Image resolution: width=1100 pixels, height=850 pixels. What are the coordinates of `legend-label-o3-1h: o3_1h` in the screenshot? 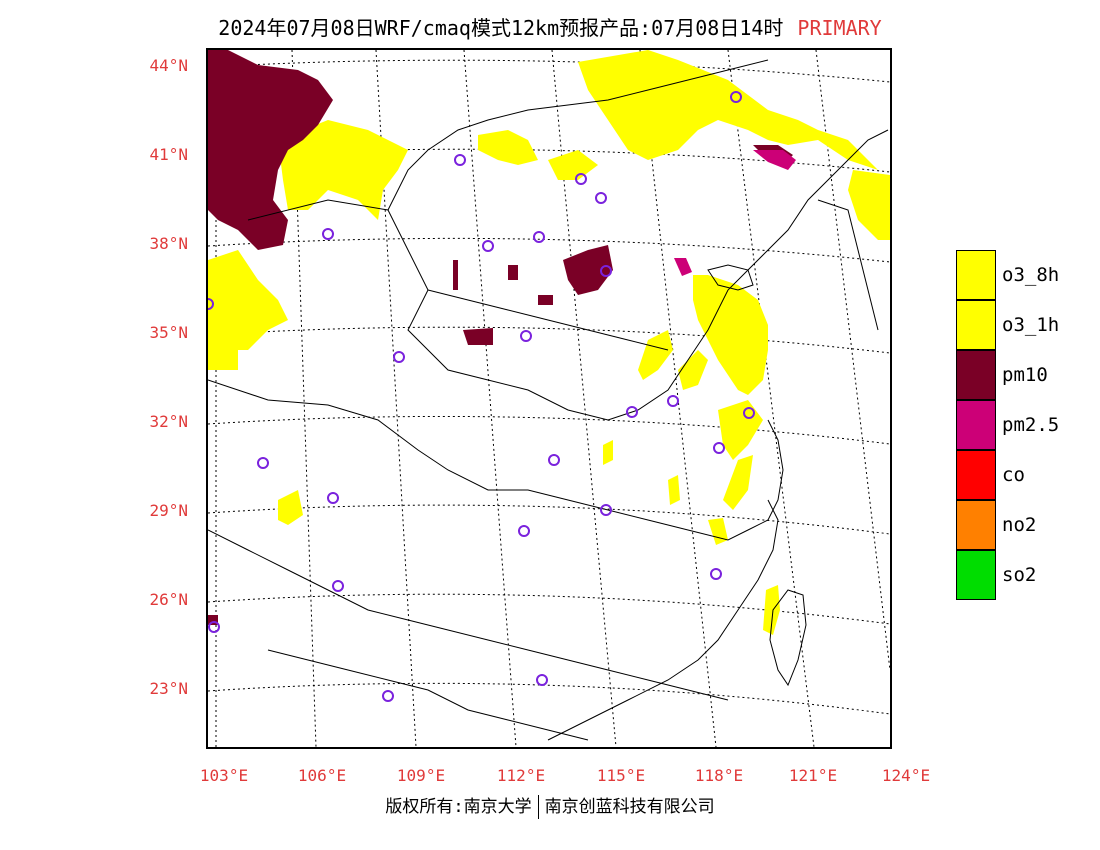 It's located at (1030, 325).